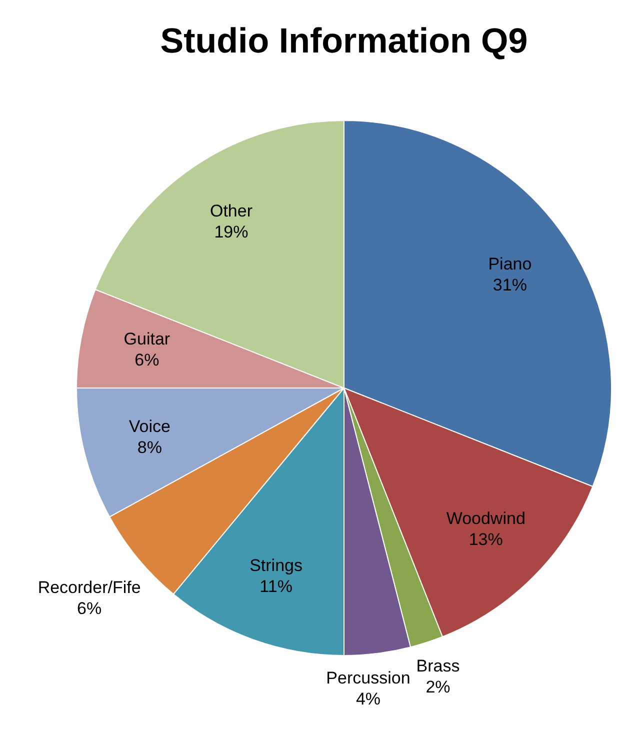 Image resolution: width=632 pixels, height=740 pixels. I want to click on chart-title: Studio Information Q9, so click(344, 41).